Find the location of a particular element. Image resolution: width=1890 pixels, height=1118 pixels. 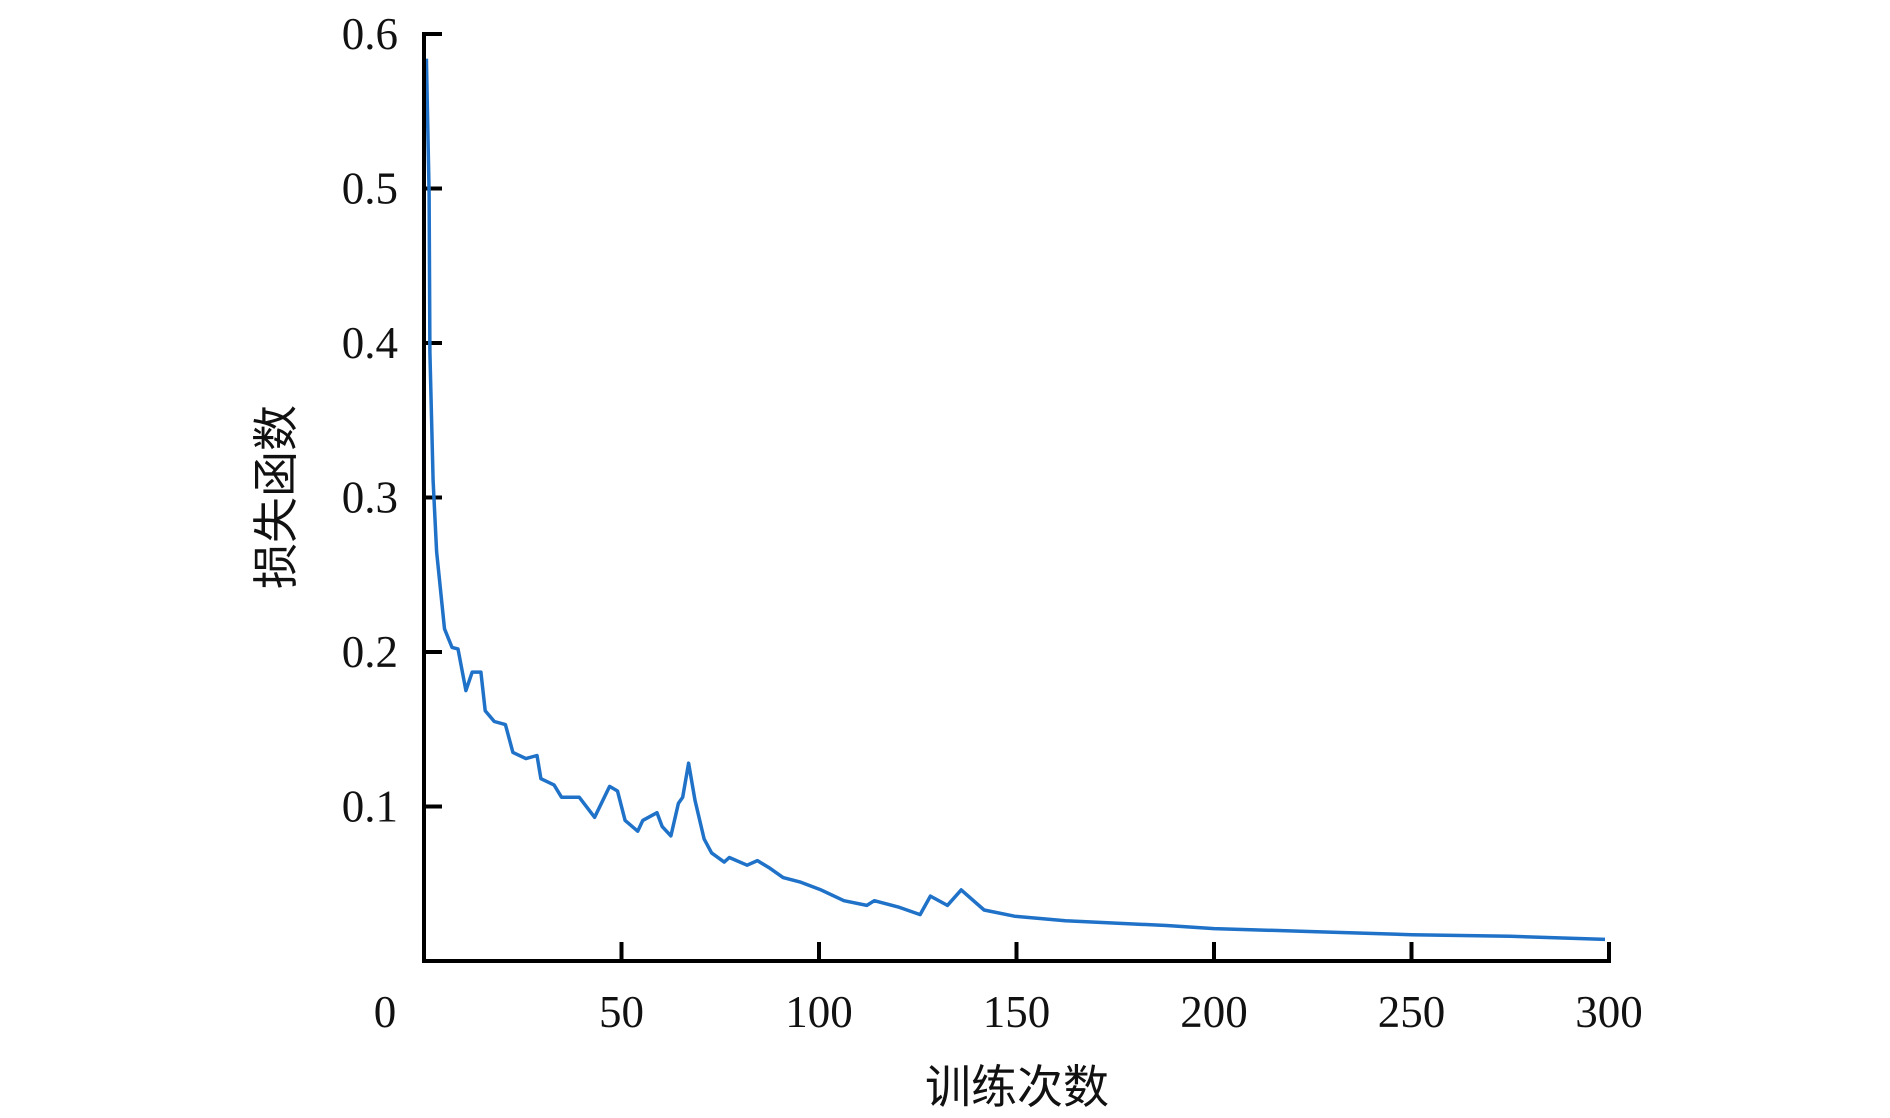

y-tick-label: 0.4 is located at coordinates (370, 343).